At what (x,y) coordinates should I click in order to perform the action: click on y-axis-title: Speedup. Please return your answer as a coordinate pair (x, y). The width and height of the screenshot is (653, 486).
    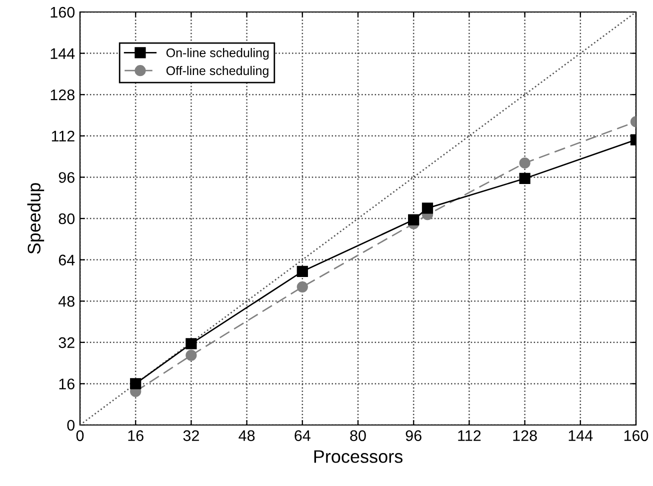
    Looking at the image, I should click on (35, 218).